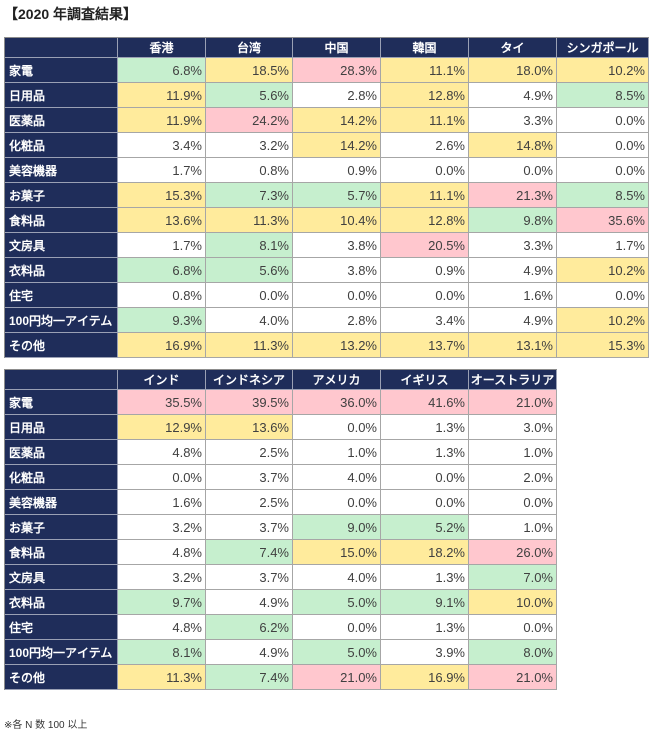 This screenshot has width=658, height=756. What do you see at coordinates (162, 652) in the screenshot?
I see `value-cell: 8.1%` at bounding box center [162, 652].